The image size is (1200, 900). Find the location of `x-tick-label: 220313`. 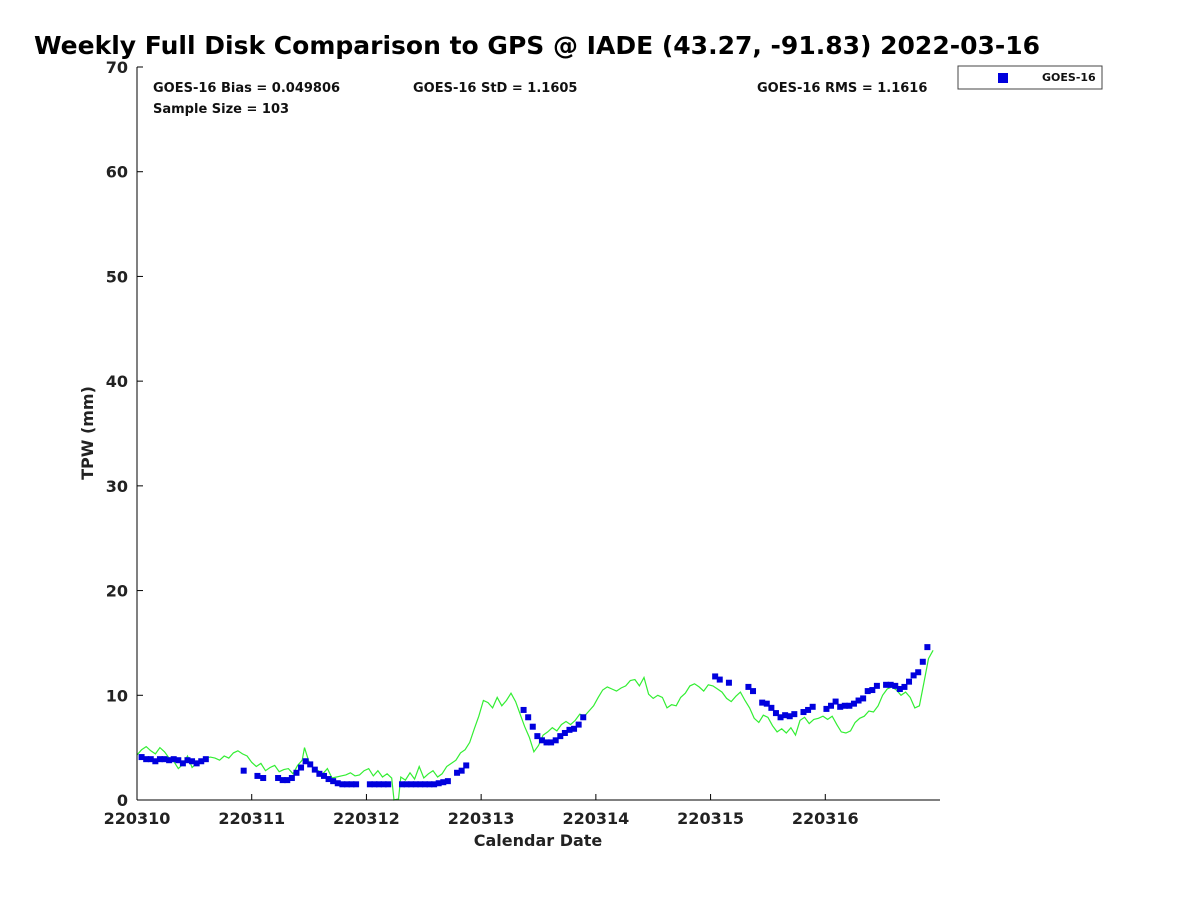

x-tick-label: 220313 is located at coordinates (481, 818).